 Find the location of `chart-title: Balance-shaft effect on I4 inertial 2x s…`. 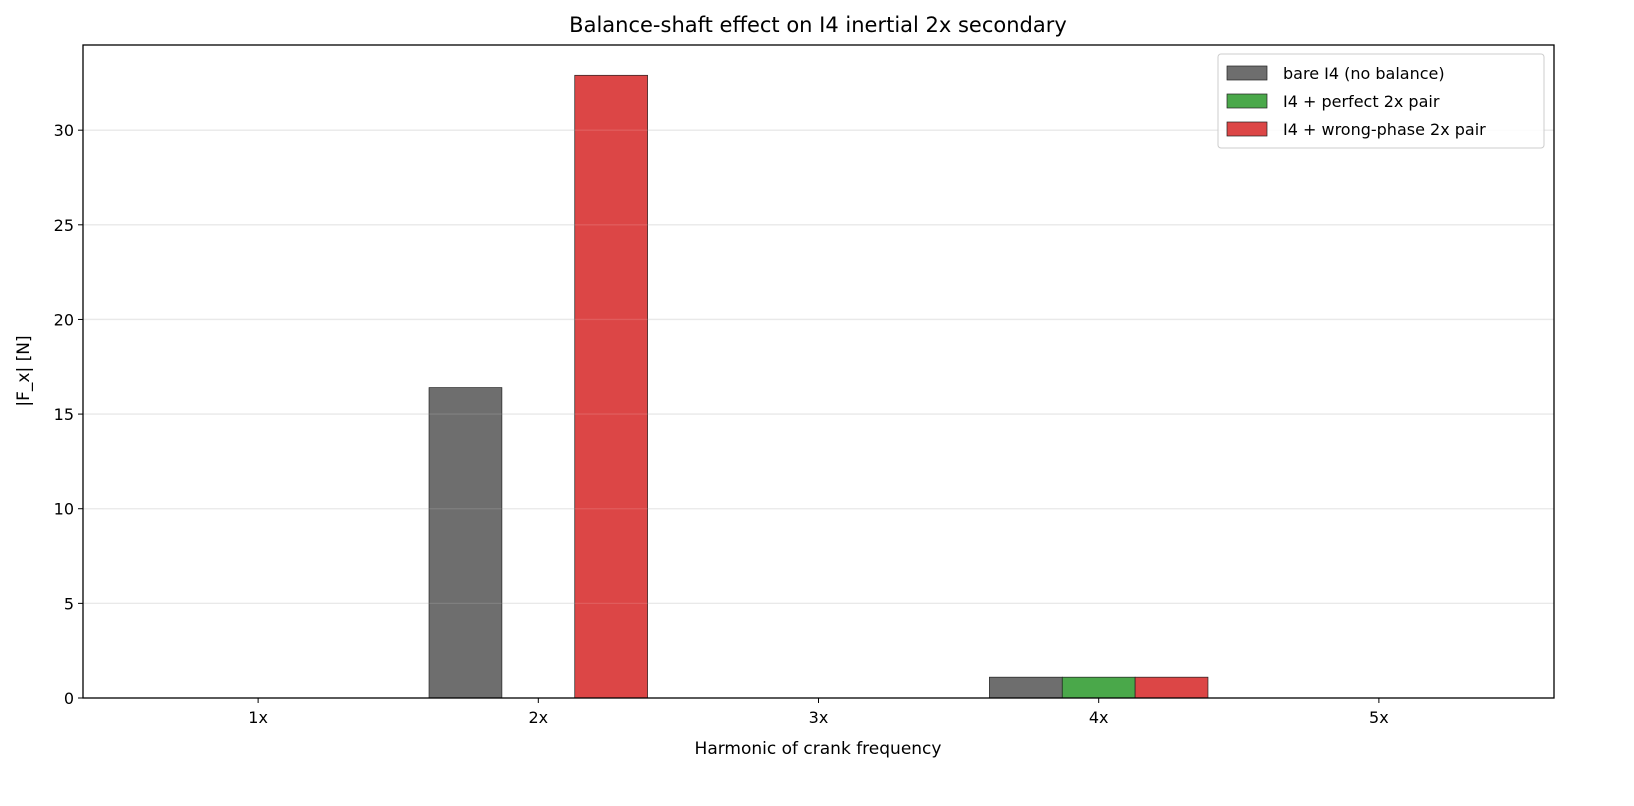

chart-title: Balance-shaft effect on I4 inertial 2x s… is located at coordinates (818, 25).